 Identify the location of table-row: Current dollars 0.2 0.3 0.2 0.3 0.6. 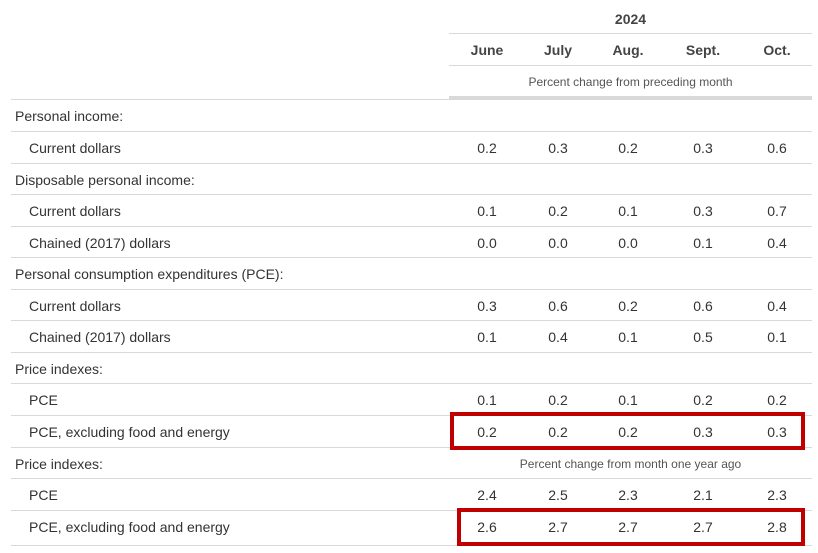
(411, 147).